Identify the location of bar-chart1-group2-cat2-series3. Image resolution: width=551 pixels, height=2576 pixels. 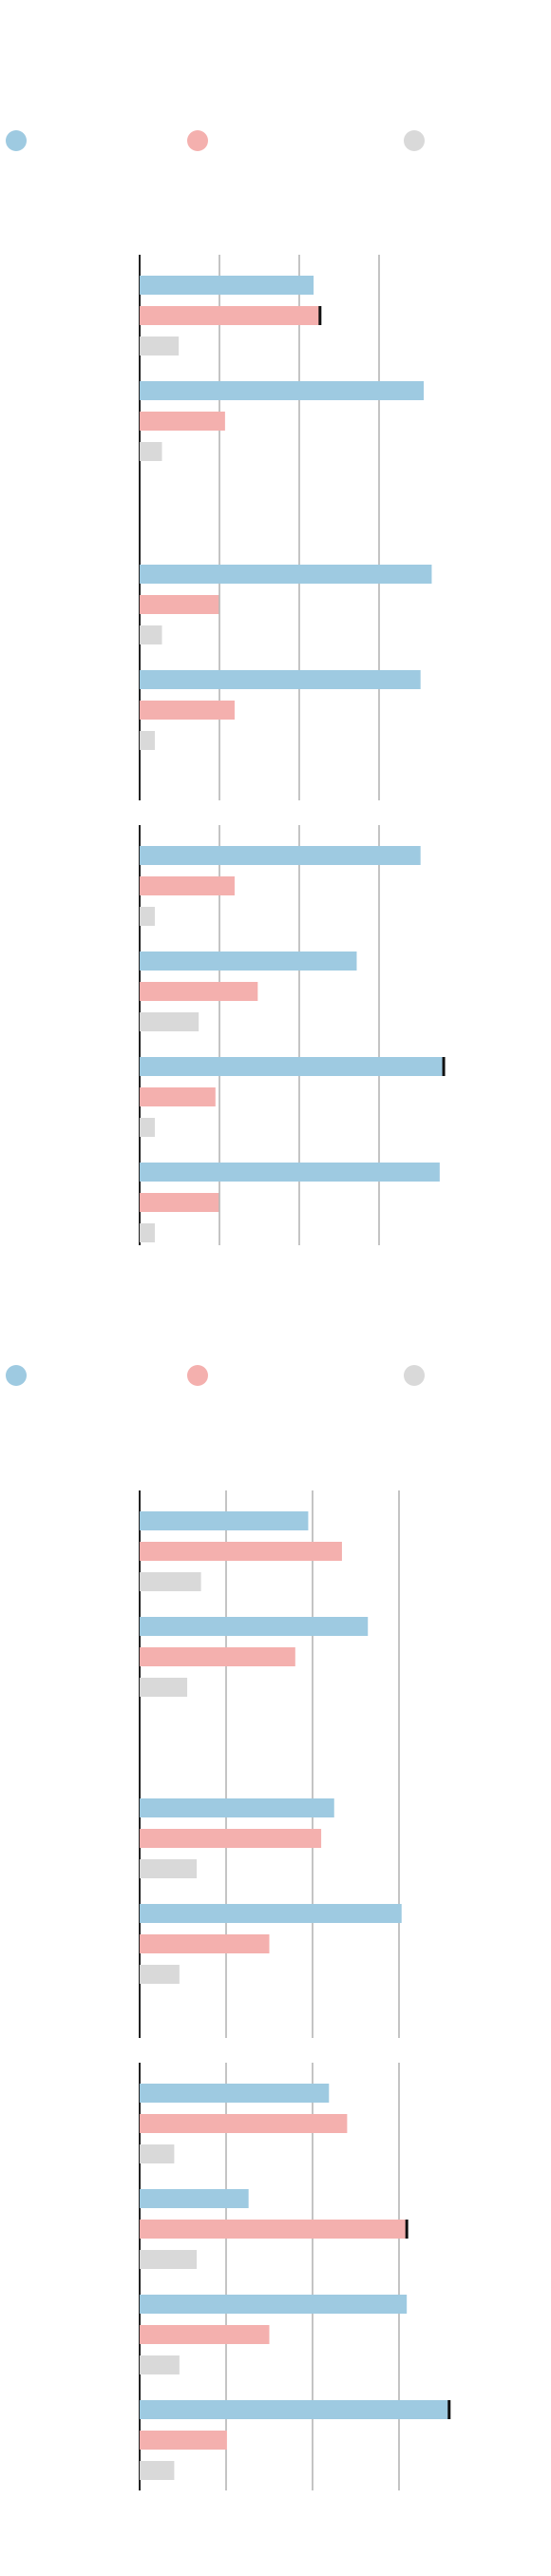
(147, 741).